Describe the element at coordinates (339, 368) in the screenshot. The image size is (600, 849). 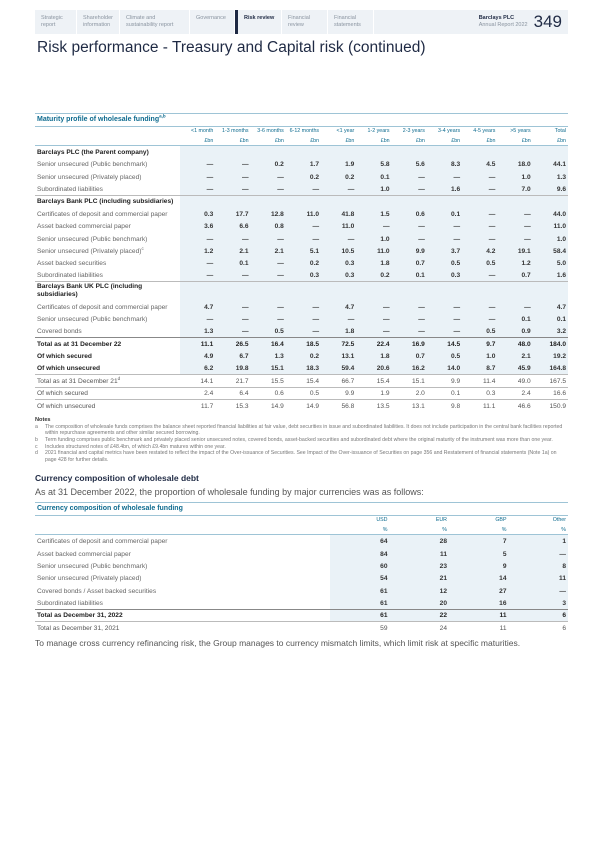
I see `cell-value: 59.4` at that location.